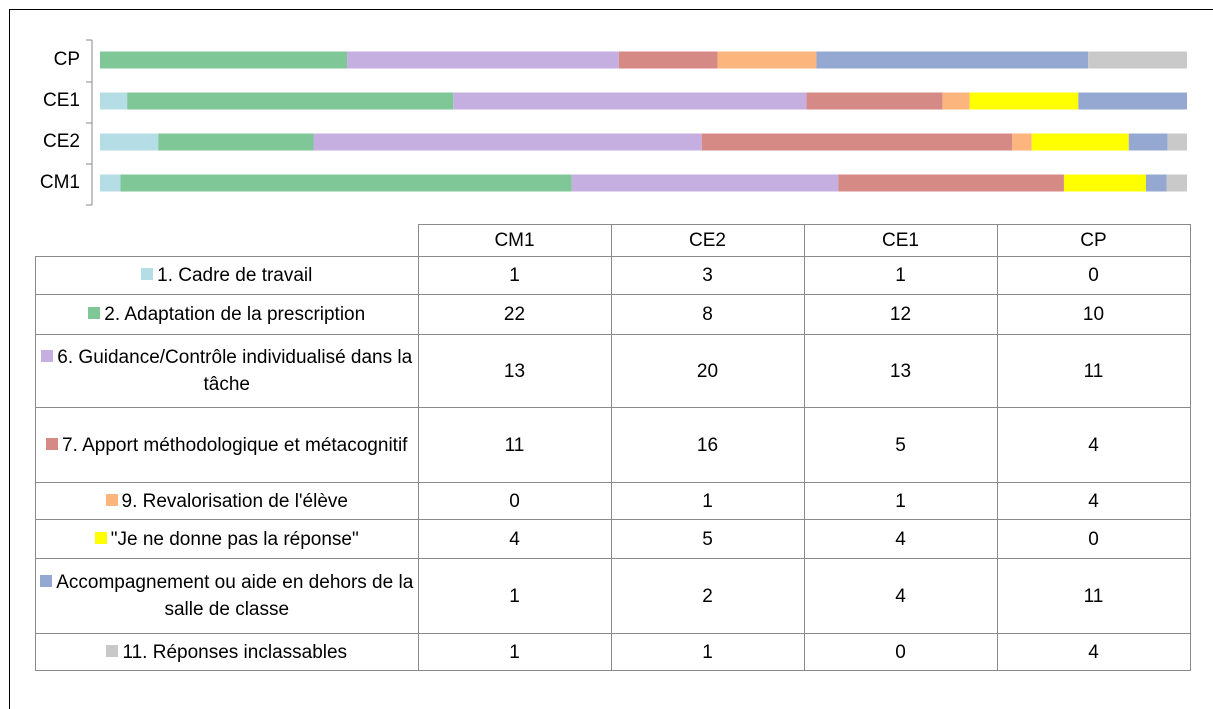 Image resolution: width=1213 pixels, height=709 pixels. Describe the element at coordinates (1093, 240) in the screenshot. I see `column-header: CP` at that location.